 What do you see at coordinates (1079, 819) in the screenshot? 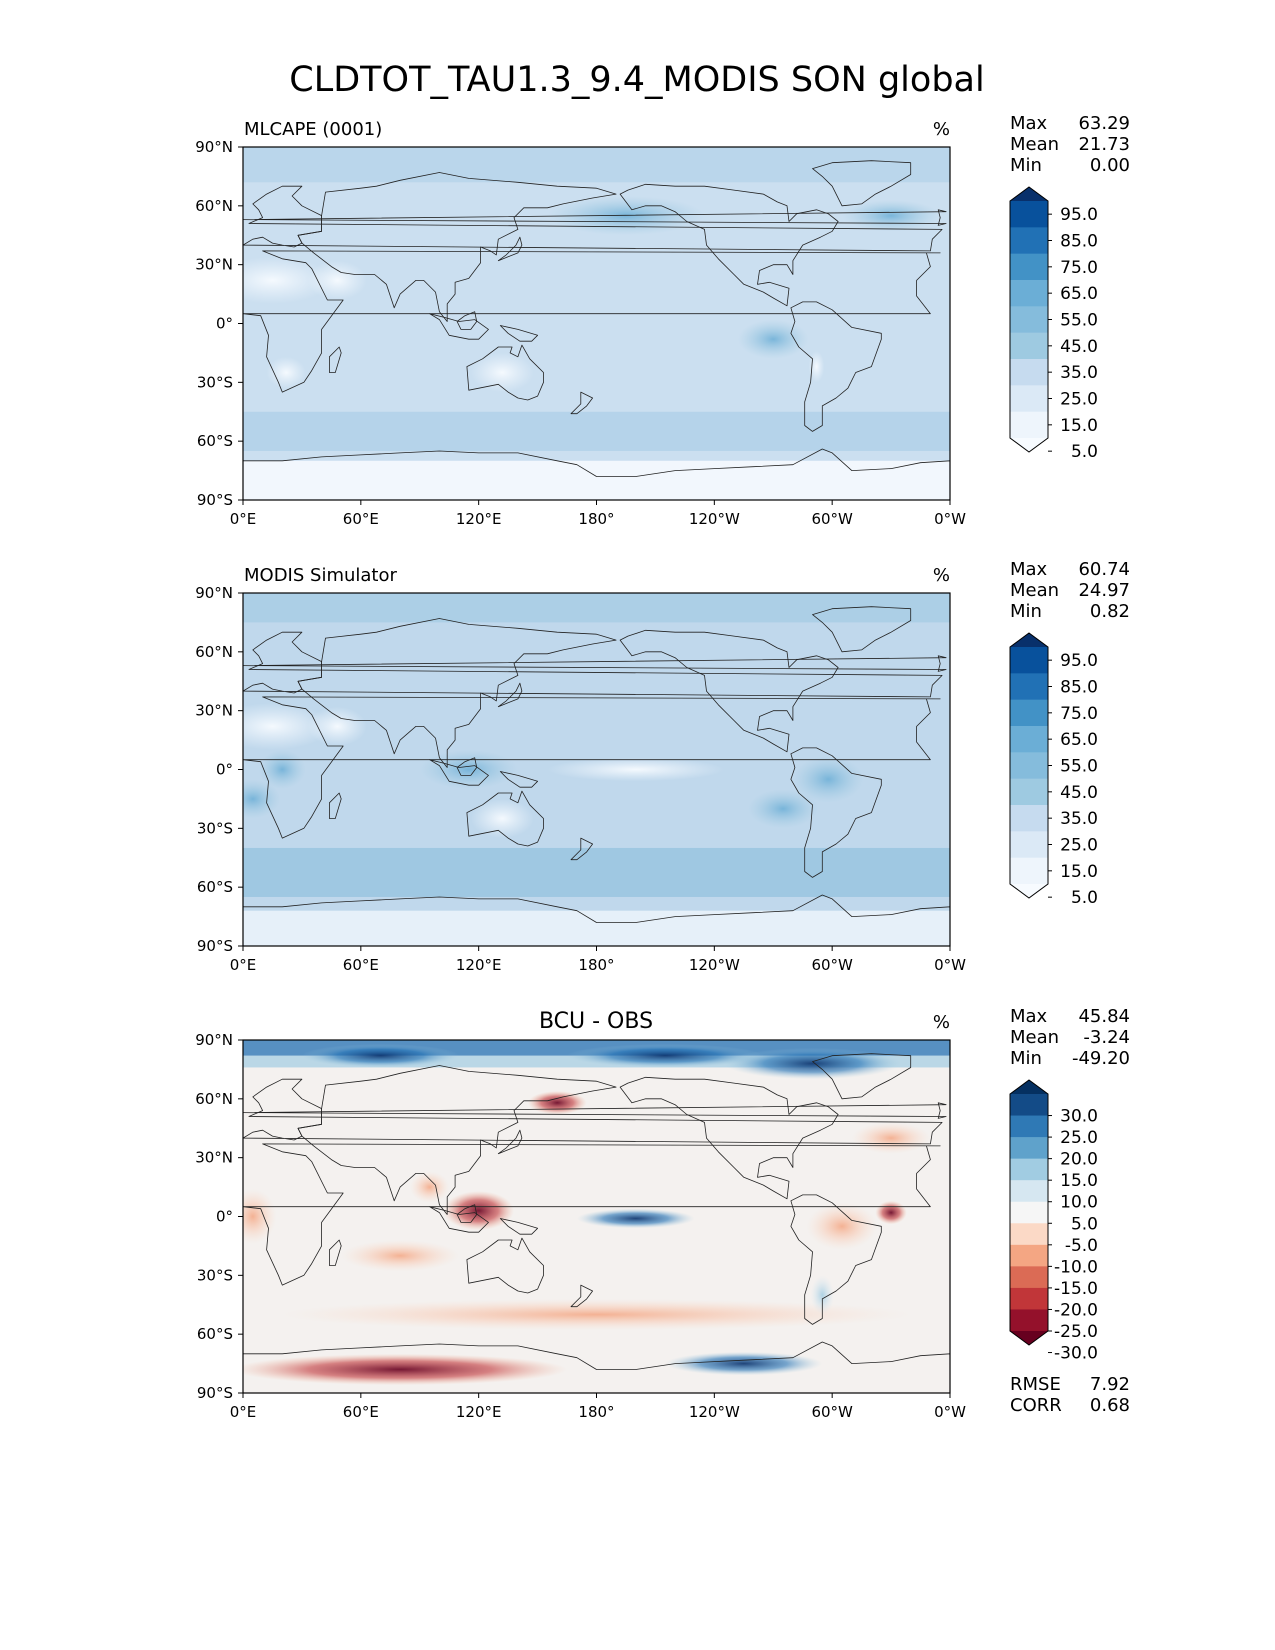
I see `colorbar-tick-label: 35.0` at bounding box center [1079, 819].